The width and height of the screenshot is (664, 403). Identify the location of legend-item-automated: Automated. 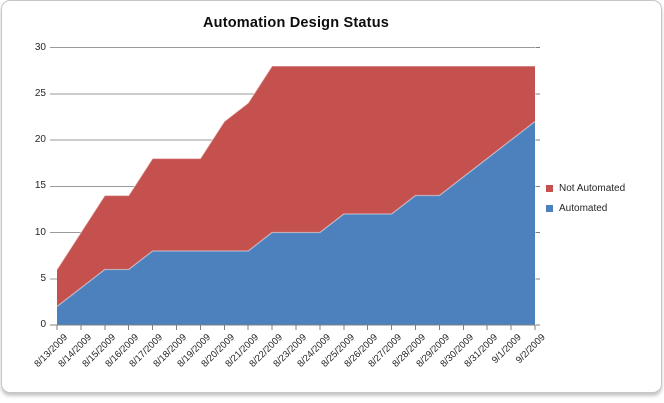
(585, 208).